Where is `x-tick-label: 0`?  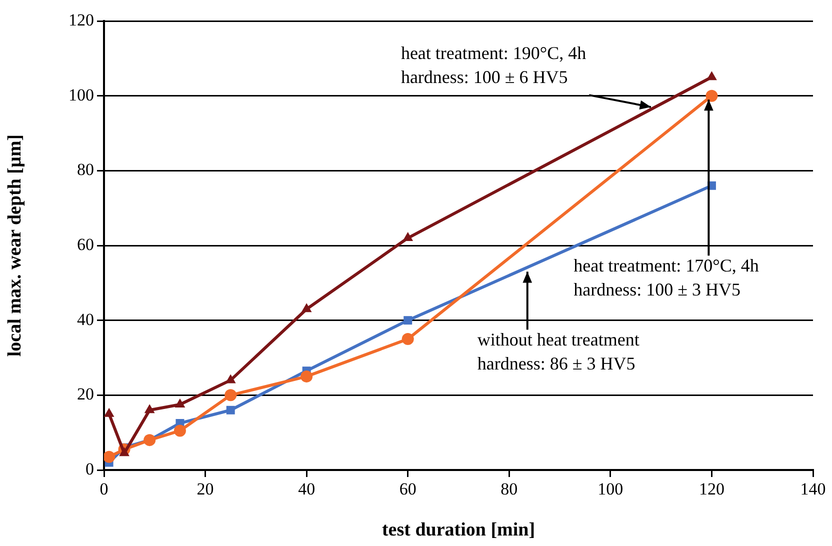 x-tick-label: 0 is located at coordinates (104, 489).